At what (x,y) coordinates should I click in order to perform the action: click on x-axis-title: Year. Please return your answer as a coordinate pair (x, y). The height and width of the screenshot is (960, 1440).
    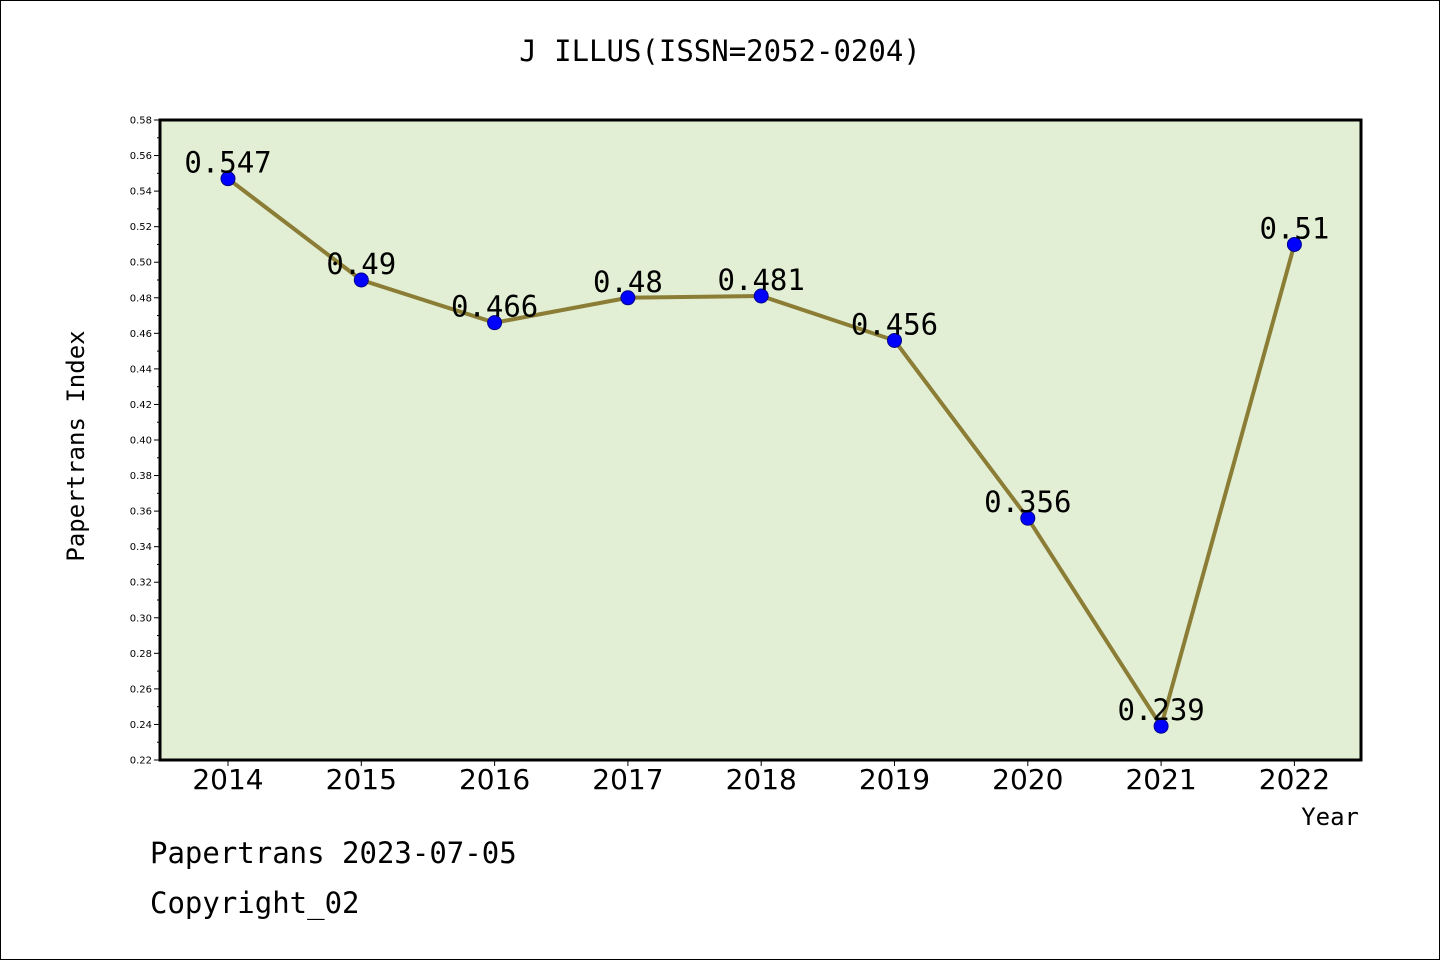
    Looking at the image, I should click on (1330, 817).